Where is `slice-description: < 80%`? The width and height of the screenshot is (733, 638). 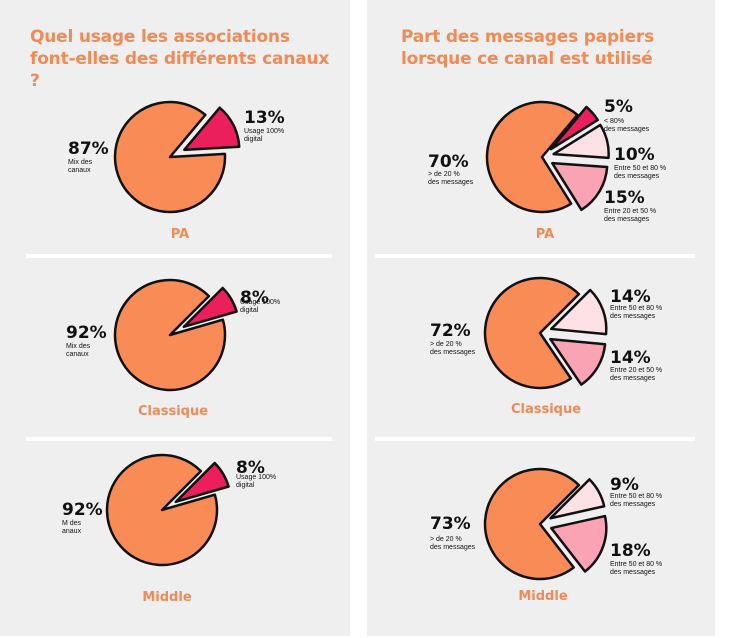
slice-description: < 80% is located at coordinates (614, 121).